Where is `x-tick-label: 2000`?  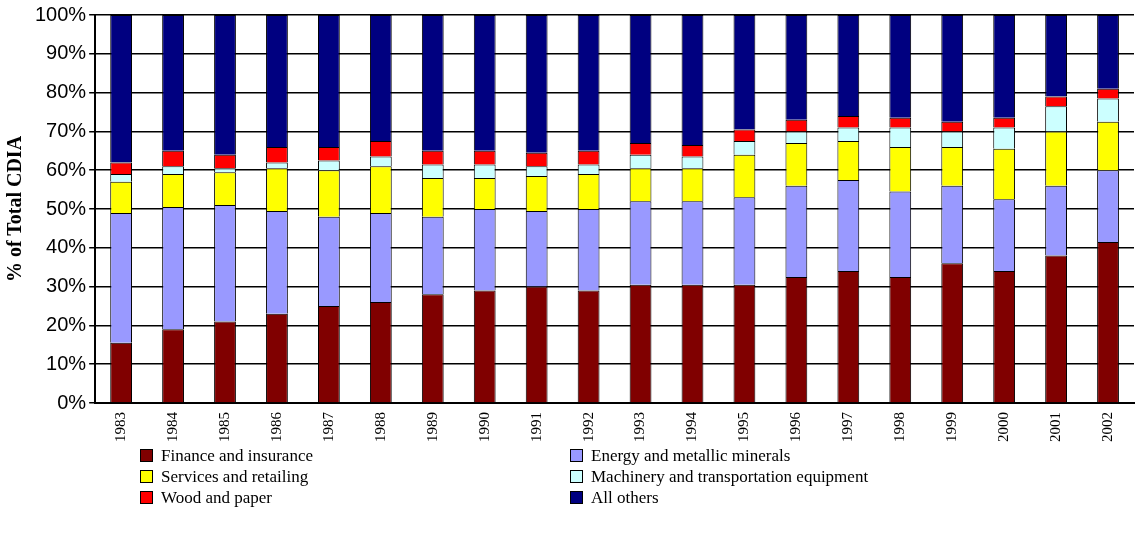 x-tick-label: 2000 is located at coordinates (1003, 427).